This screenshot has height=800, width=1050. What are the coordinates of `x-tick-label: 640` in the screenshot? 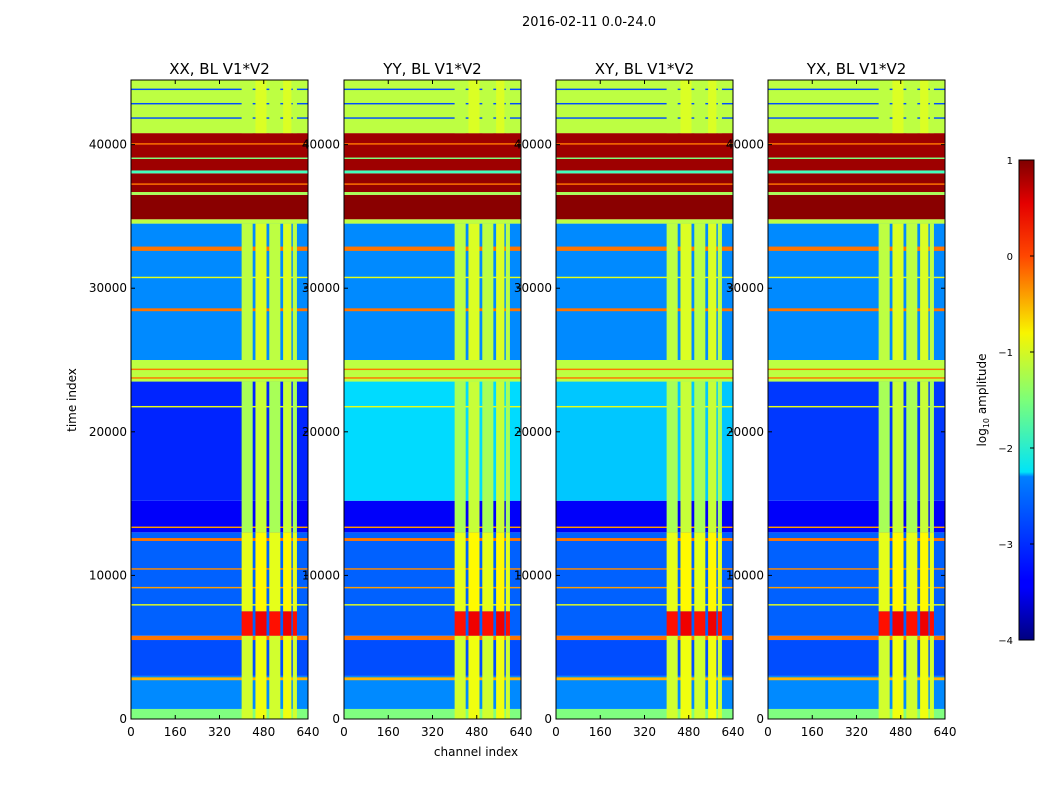 It's located at (308, 732).